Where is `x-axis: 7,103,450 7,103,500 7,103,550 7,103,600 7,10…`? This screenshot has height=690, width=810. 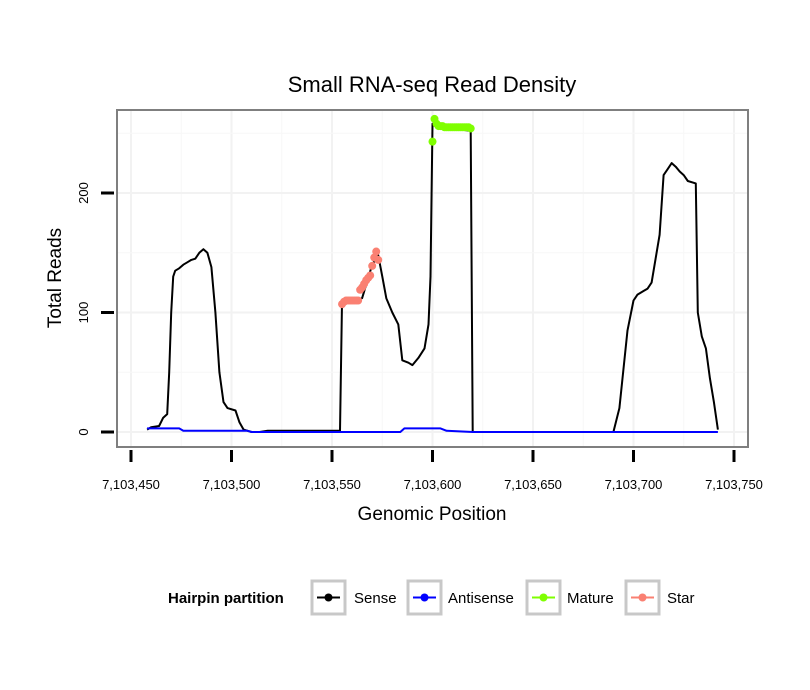
x-axis: 7,103,450 7,103,500 7,103,550 7,103,600 7,10… is located at coordinates (432, 471).